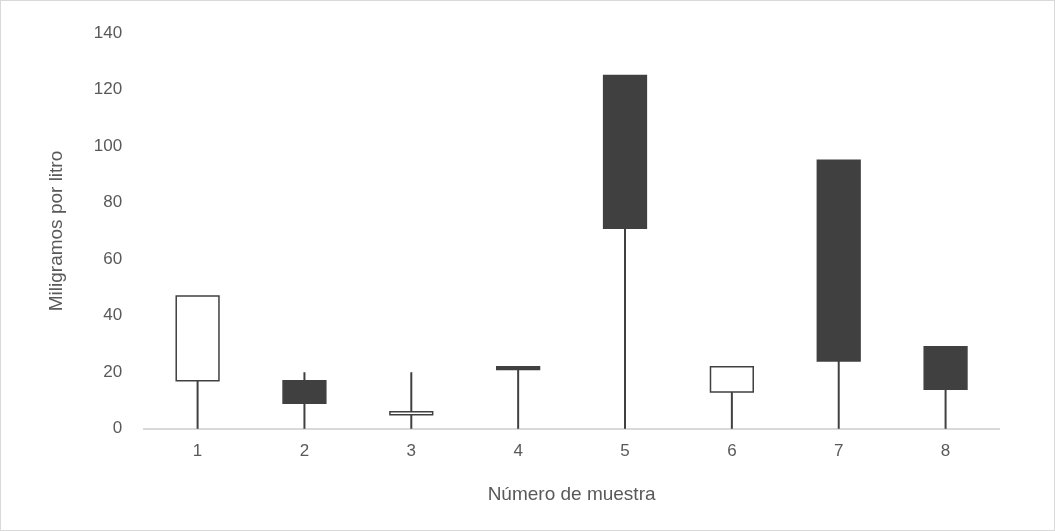 This screenshot has width=1055, height=531. Describe the element at coordinates (108, 32) in the screenshot. I see `y-tick-label: 140` at that location.